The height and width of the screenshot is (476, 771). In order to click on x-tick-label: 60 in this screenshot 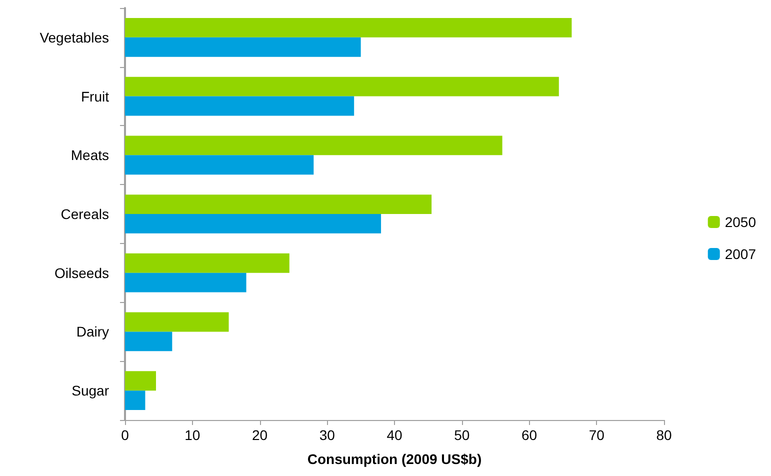, I will do `click(529, 435)`.